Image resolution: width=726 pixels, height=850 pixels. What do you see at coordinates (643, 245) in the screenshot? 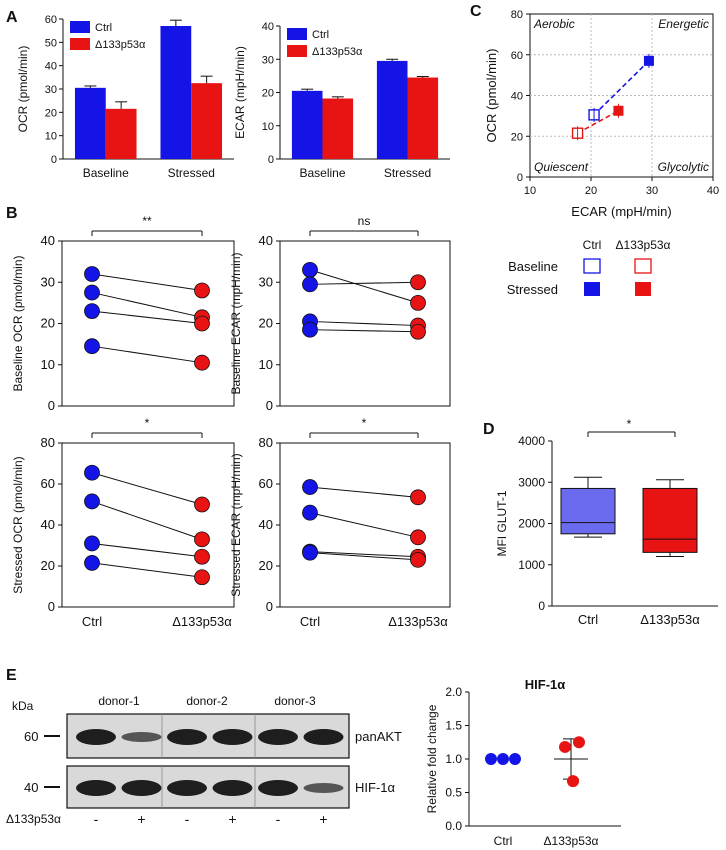
I see `legend-column: Δ133p53α` at bounding box center [643, 245].